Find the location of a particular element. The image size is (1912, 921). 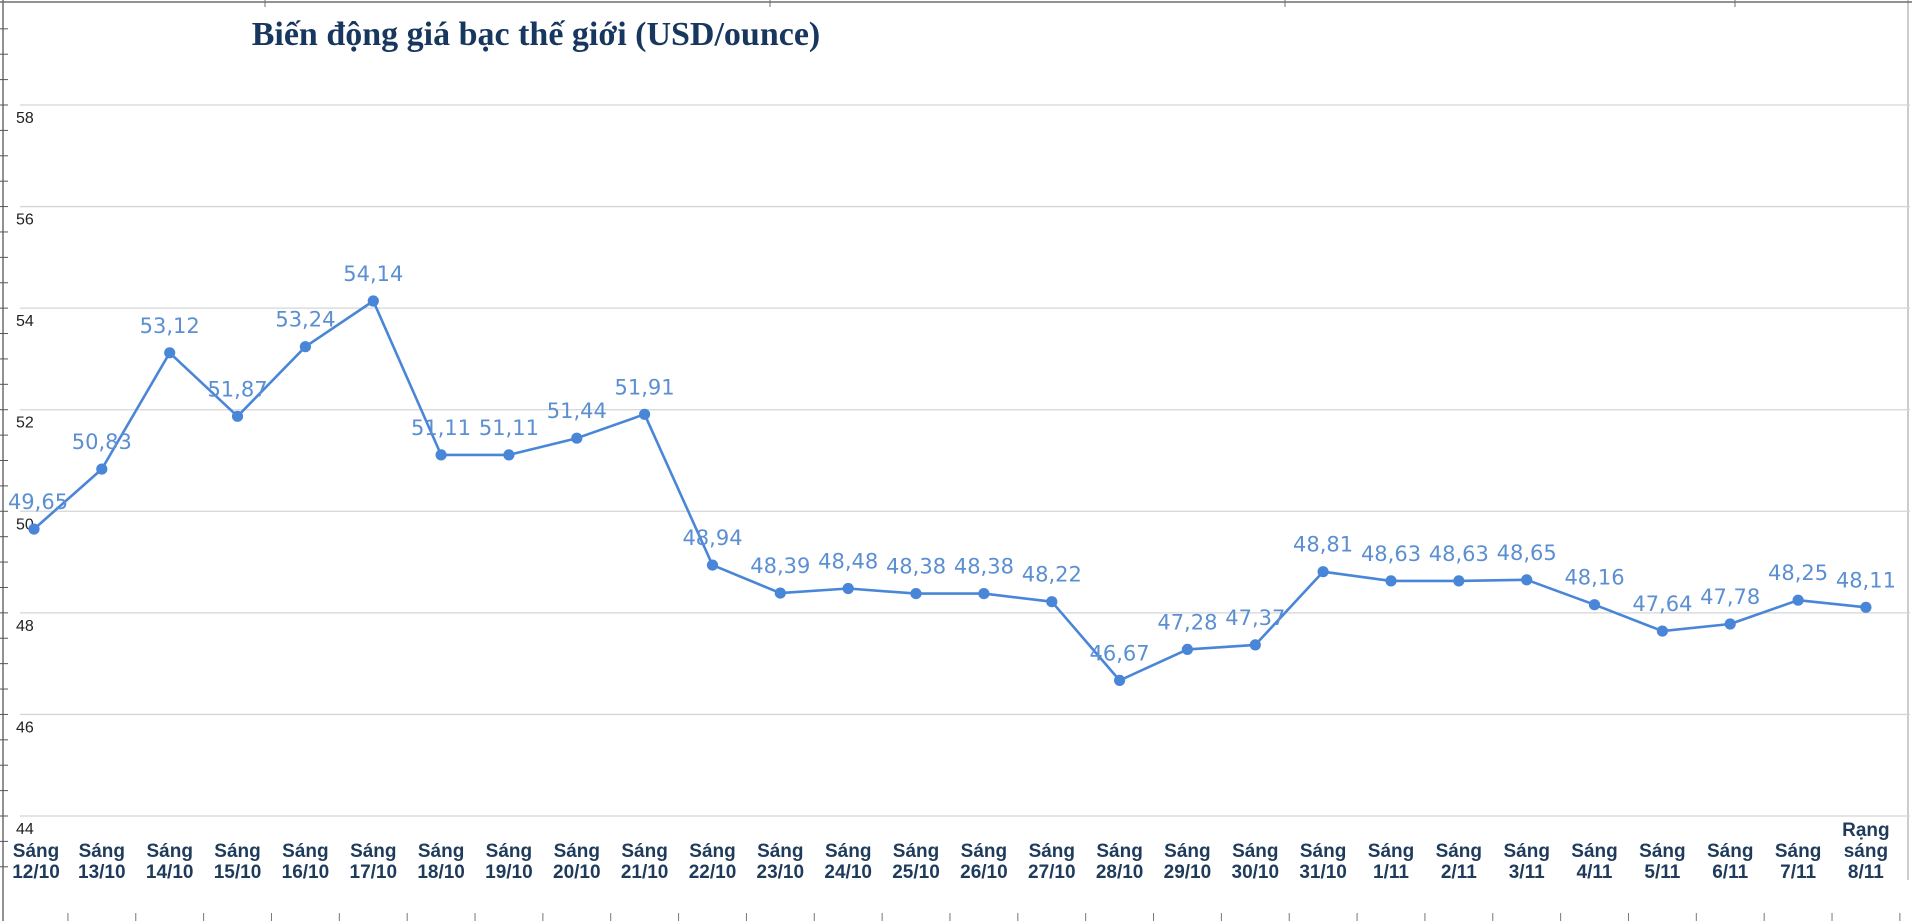

x-tick-label: Sáng 16/10 is located at coordinates (306, 862).